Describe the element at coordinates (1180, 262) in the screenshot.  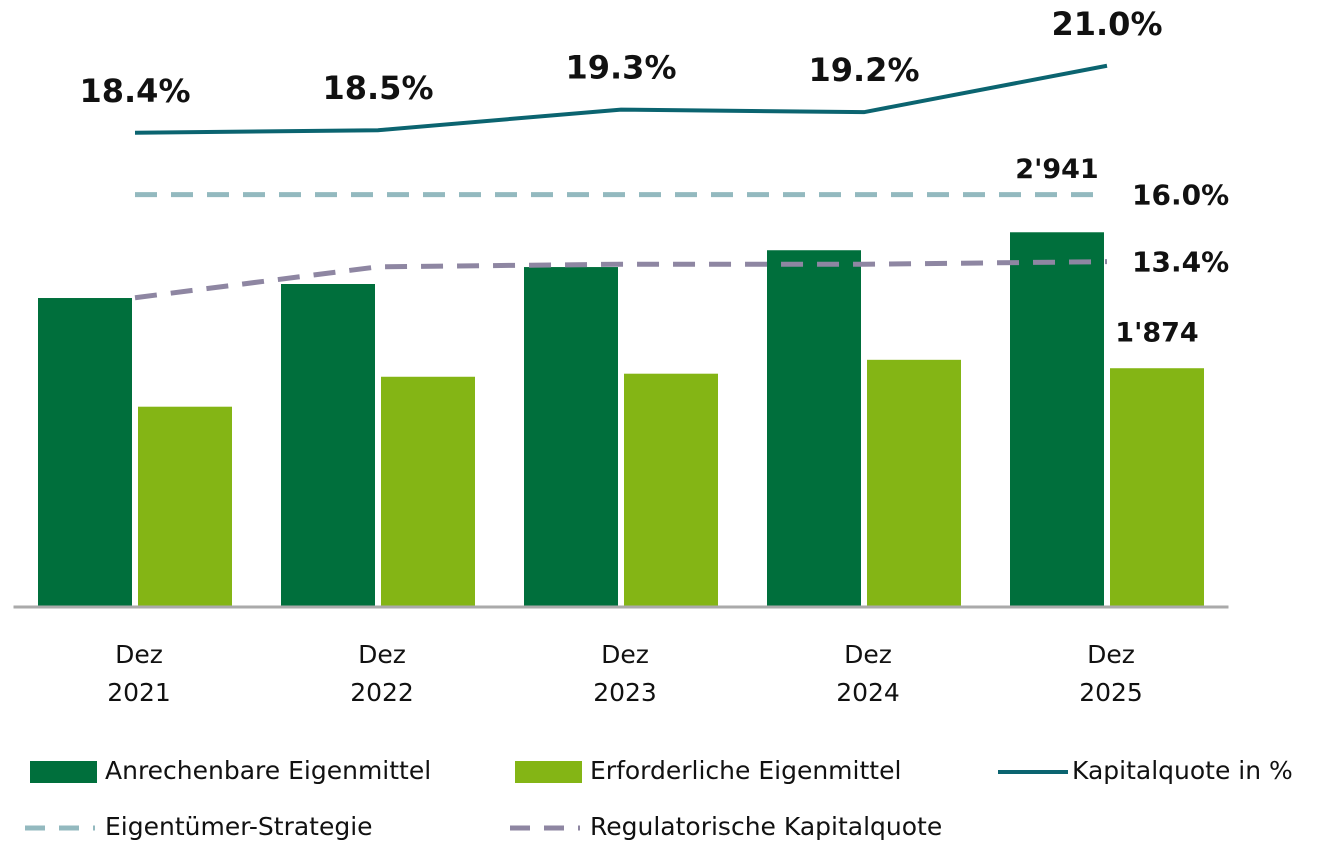
I see `data-label: 13.4%` at that location.